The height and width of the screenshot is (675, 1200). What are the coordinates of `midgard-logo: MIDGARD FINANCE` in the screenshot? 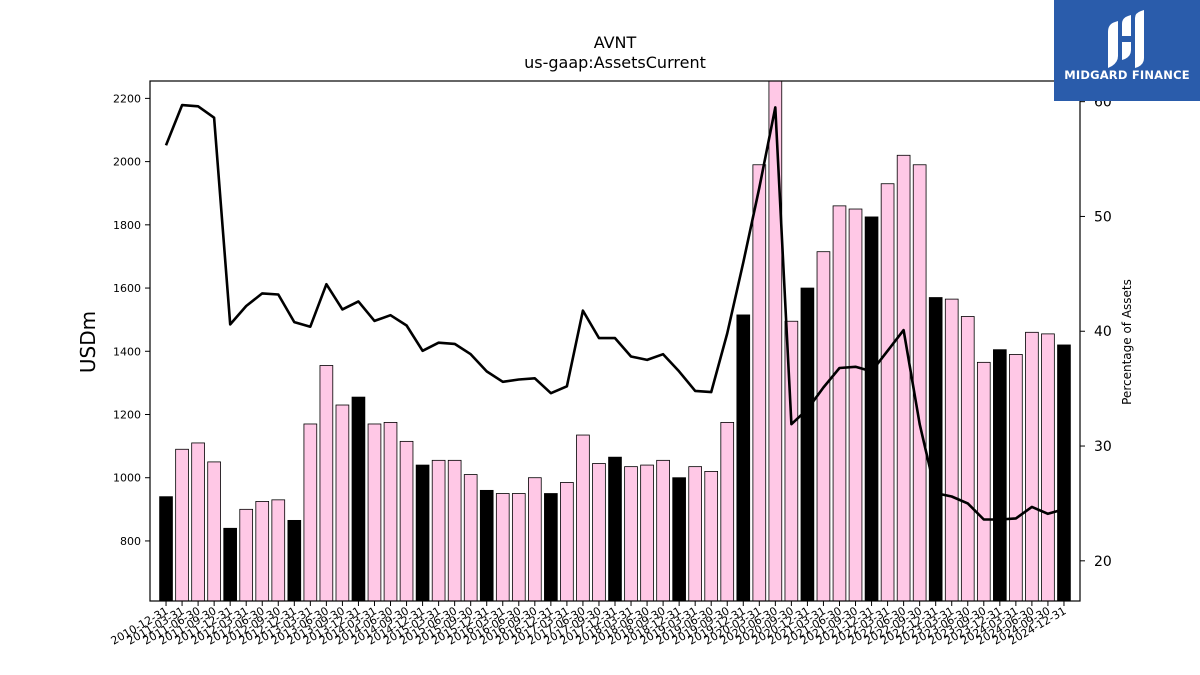 It's located at (1127, 50).